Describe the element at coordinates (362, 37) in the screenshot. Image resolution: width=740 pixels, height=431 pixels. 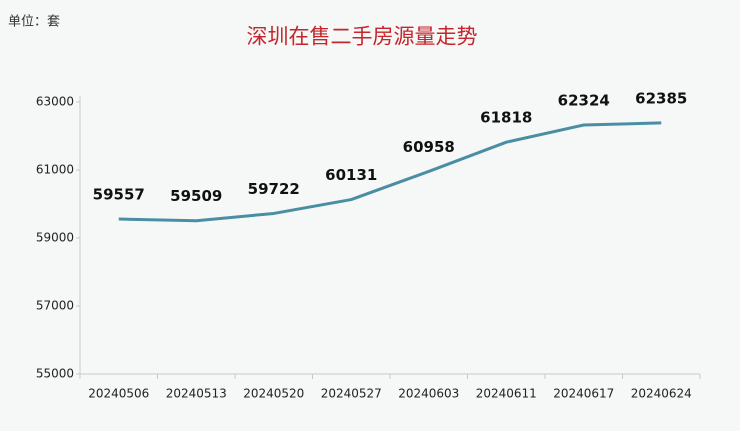
I see `chart-title: 深圳在售二手房源量走势` at that location.